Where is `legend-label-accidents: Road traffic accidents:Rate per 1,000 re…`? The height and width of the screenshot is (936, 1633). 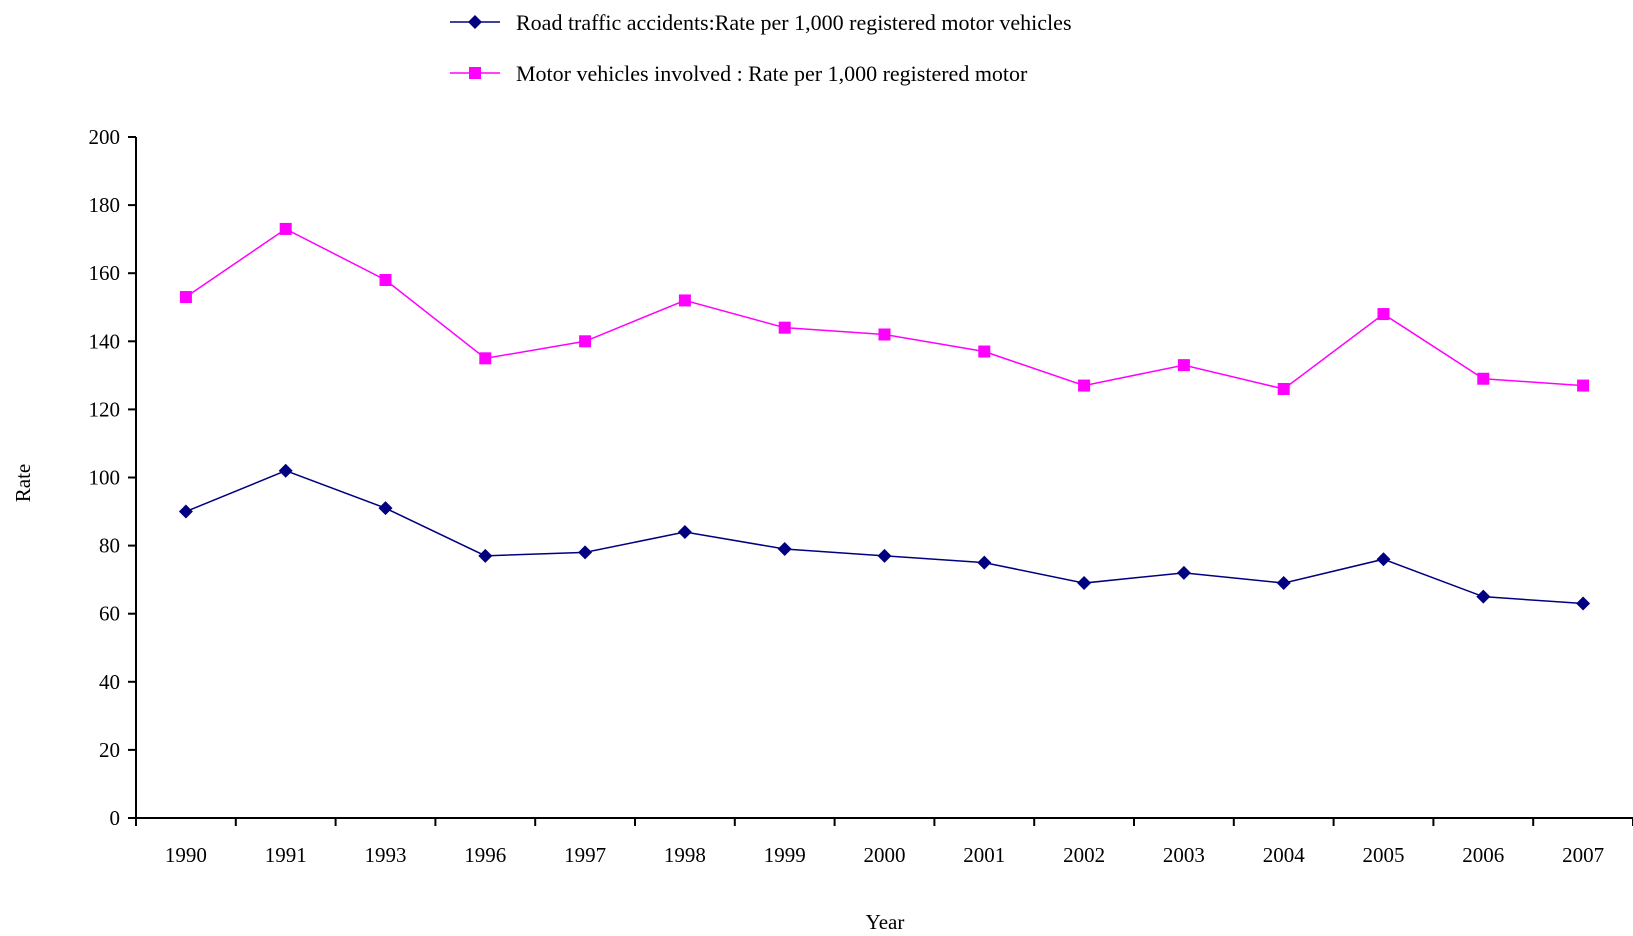
legend-label-accidents: Road traffic accidents:Rate per 1,000 re… is located at coordinates (794, 22).